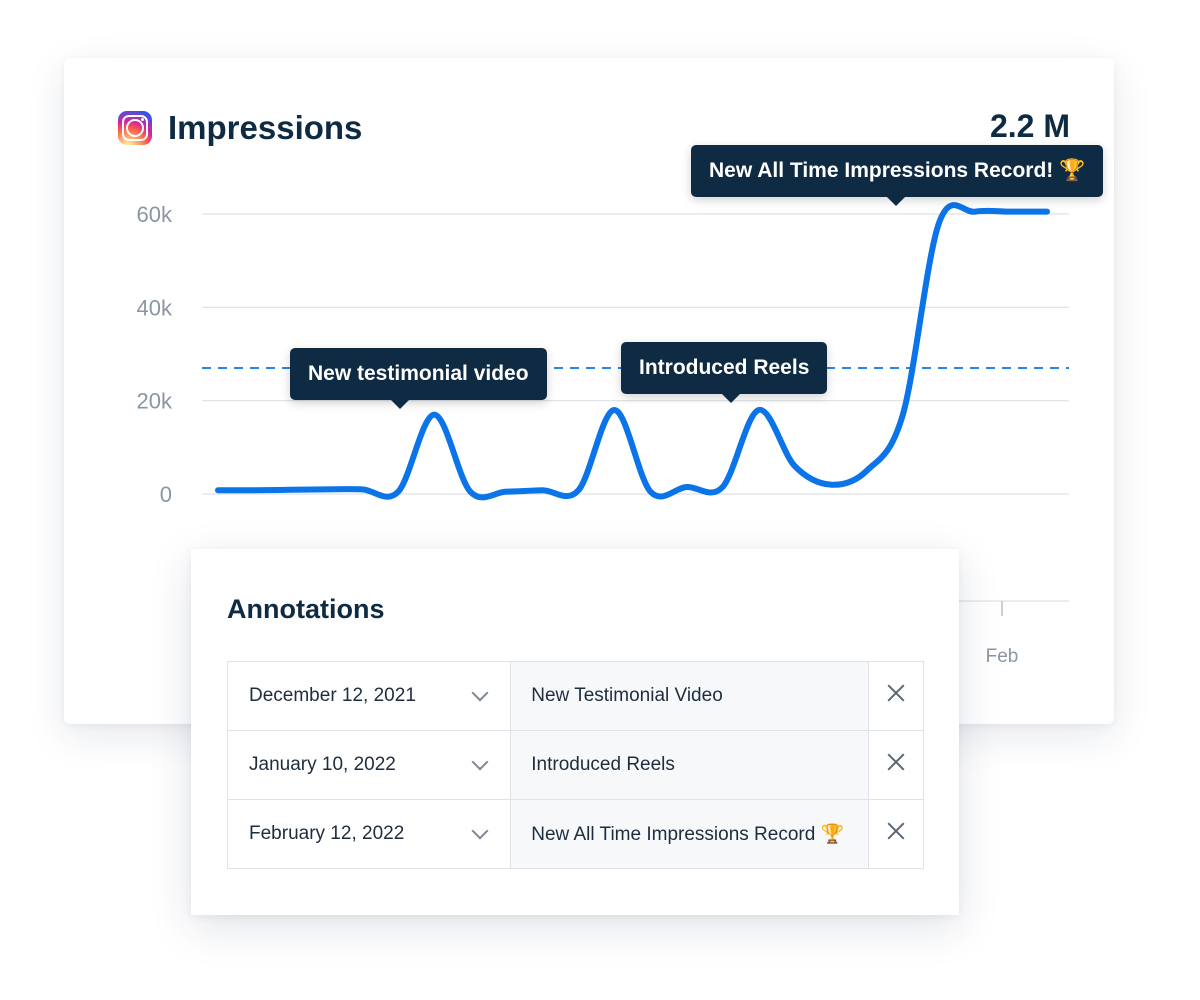  Describe the element at coordinates (689, 765) in the screenshot. I see `annotation-label-field: Introduced Reels` at that location.